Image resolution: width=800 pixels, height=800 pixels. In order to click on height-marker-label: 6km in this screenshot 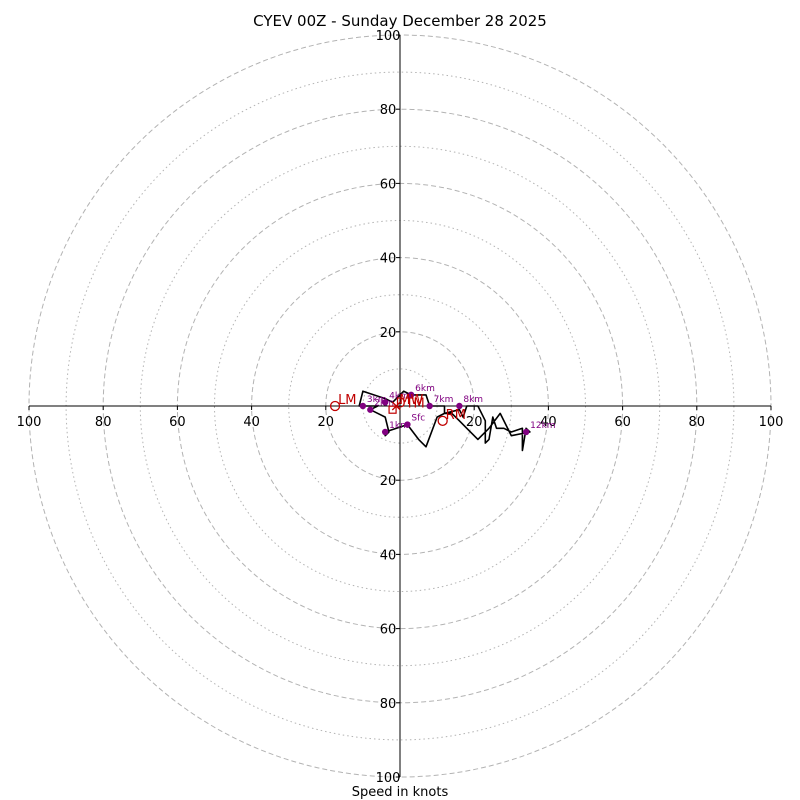, I will do `click(425, 389)`.